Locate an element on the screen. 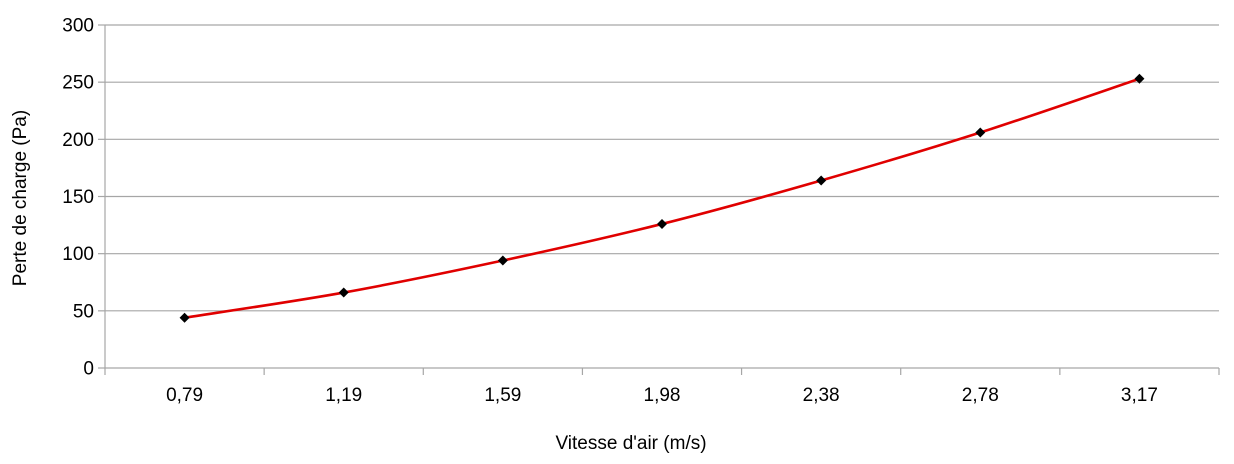  x-tick-label: 2,78 is located at coordinates (980, 395).